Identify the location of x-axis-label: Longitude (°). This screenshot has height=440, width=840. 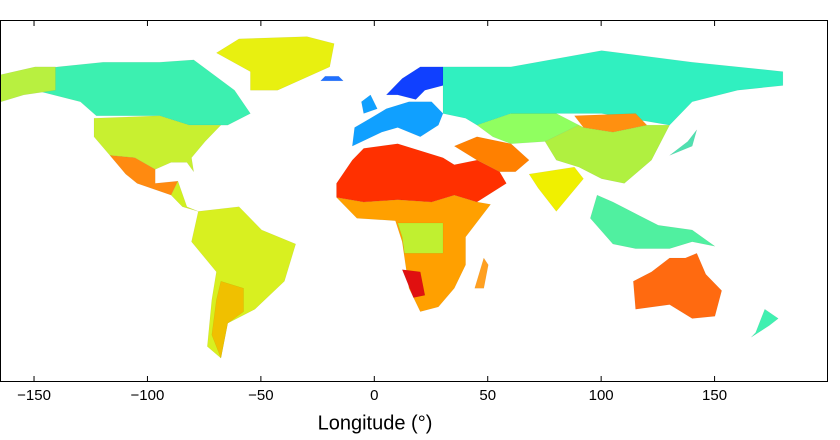
(375, 423).